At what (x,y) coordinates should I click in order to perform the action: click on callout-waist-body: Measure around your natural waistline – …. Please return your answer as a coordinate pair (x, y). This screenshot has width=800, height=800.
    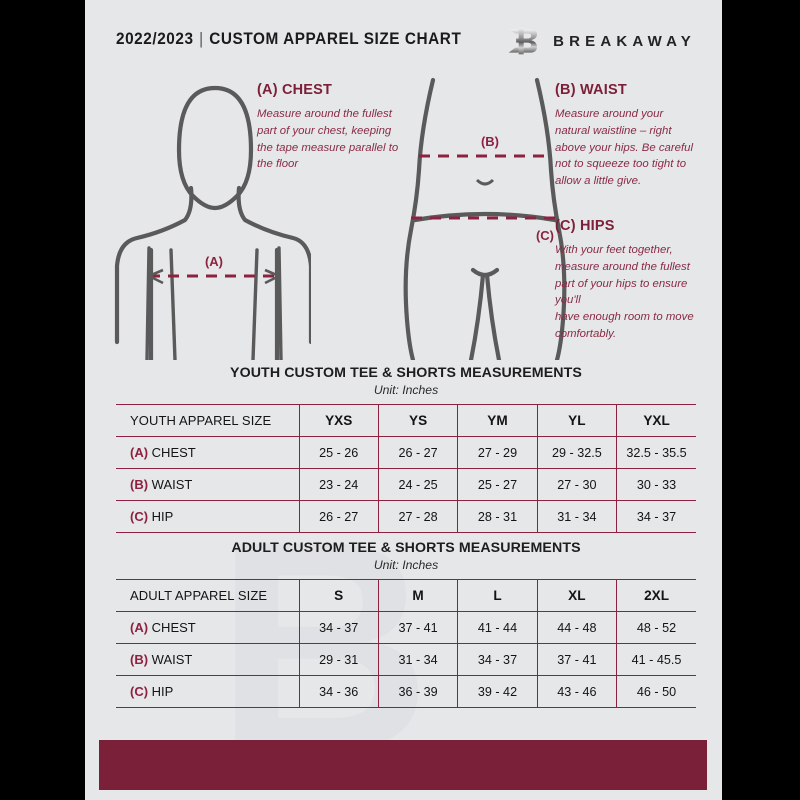
    Looking at the image, I should click on (624, 148).